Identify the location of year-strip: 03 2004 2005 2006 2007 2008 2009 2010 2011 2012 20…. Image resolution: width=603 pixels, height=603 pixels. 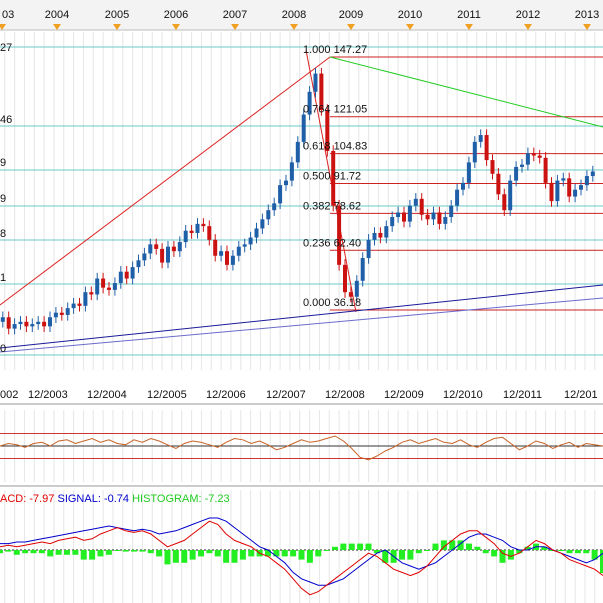
(301, 15).